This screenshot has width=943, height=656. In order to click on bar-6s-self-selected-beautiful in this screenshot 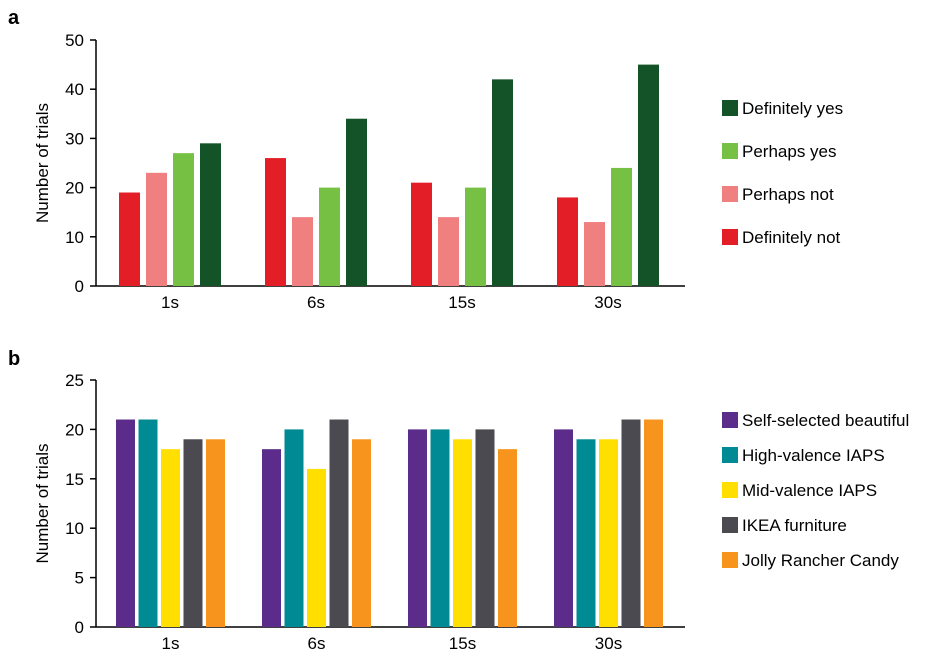, I will do `click(271, 538)`.